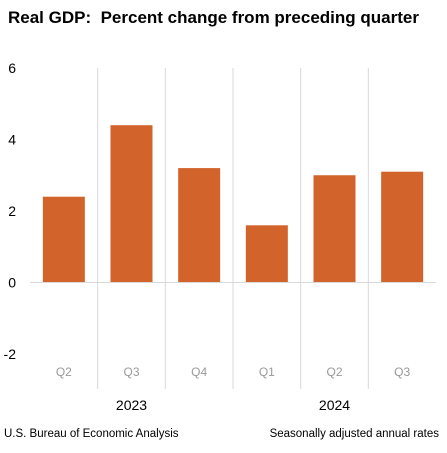 This screenshot has height=453, width=447. I want to click on year-group-label: 2023, so click(131, 405).